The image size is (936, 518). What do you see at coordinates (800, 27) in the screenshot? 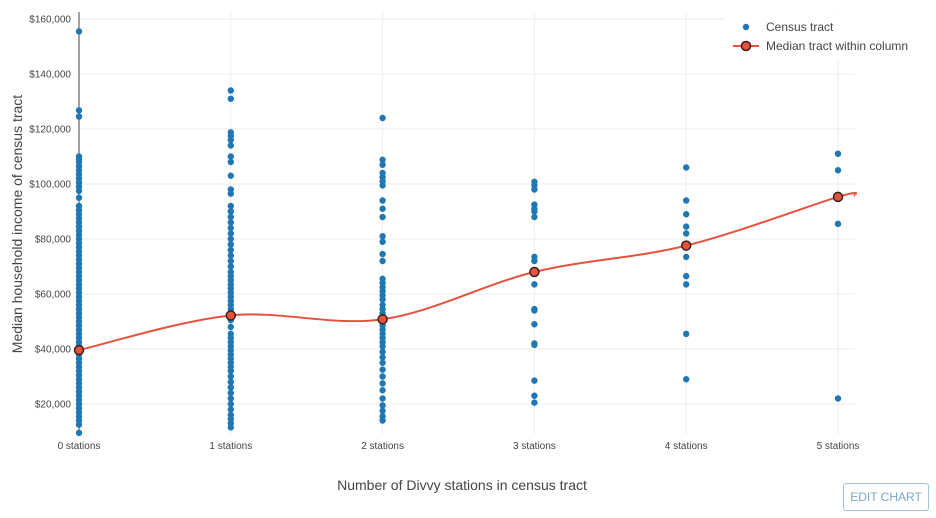
I see `legend-label-census-tract: Census tract` at bounding box center [800, 27].